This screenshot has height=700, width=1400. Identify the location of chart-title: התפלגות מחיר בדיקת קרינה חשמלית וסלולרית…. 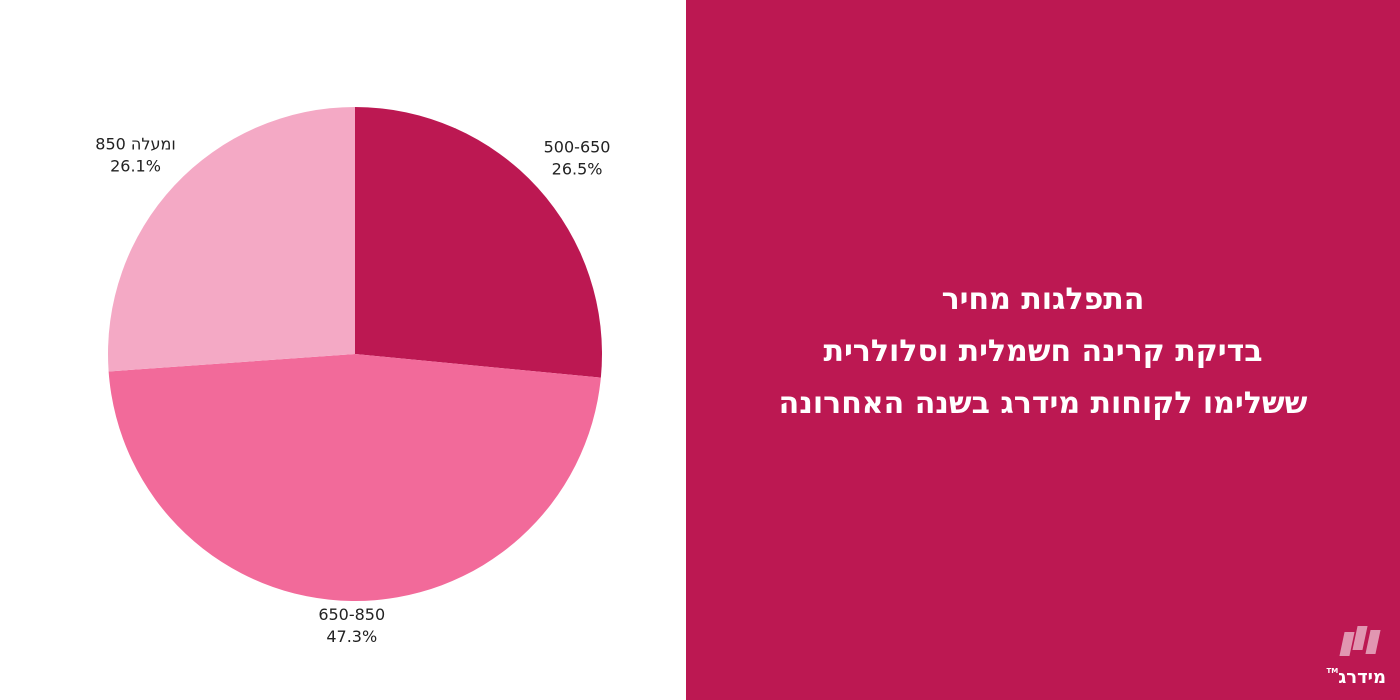
(1043, 352).